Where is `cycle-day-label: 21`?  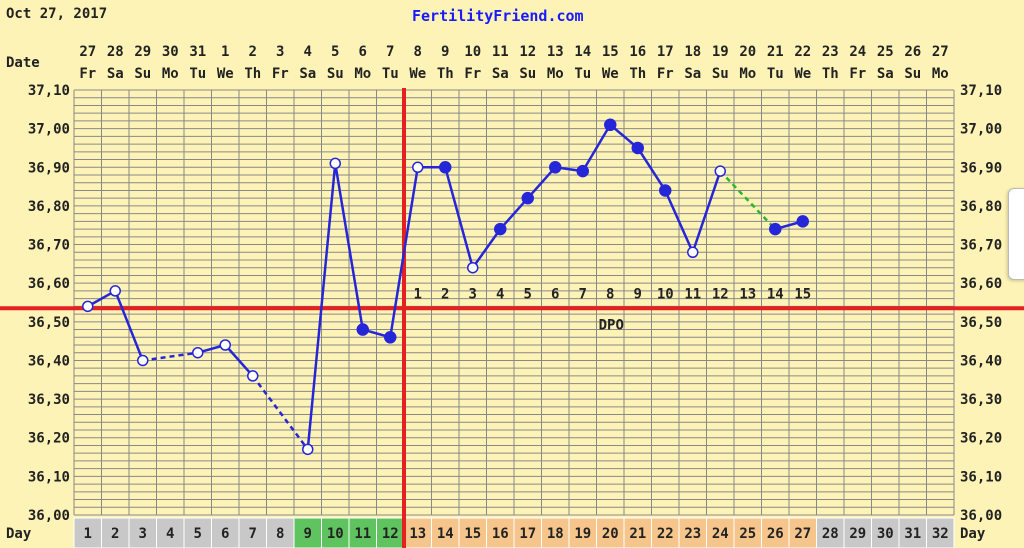
cycle-day-label: 21 is located at coordinates (637, 534).